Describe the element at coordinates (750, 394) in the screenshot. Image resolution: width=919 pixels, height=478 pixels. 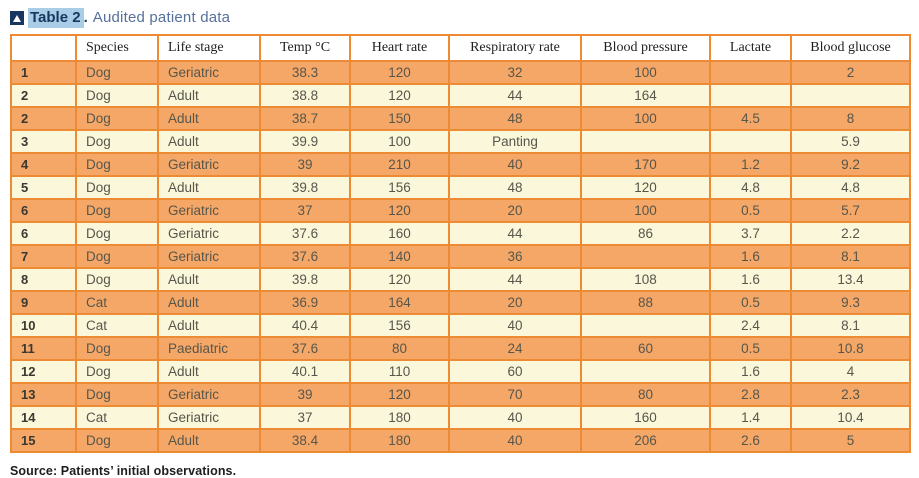
I see `table-cell: 2.8` at that location.